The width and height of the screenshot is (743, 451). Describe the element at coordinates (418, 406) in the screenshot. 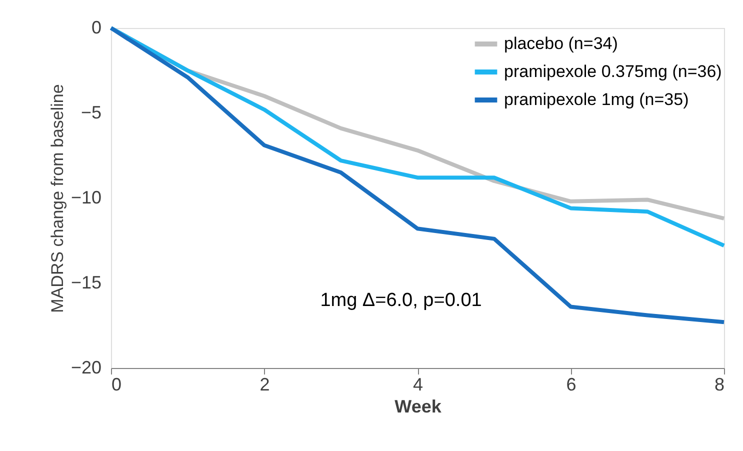

I see `x-axis-title: Week` at that location.